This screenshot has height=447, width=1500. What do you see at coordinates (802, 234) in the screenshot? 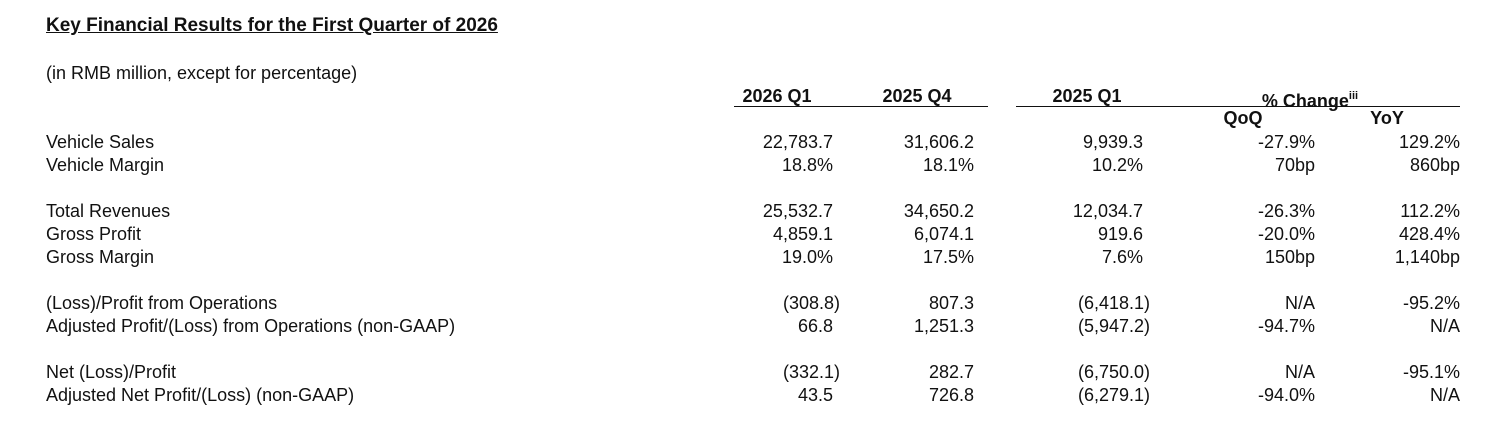
I see `cell: 4,859.1` at bounding box center [802, 234].